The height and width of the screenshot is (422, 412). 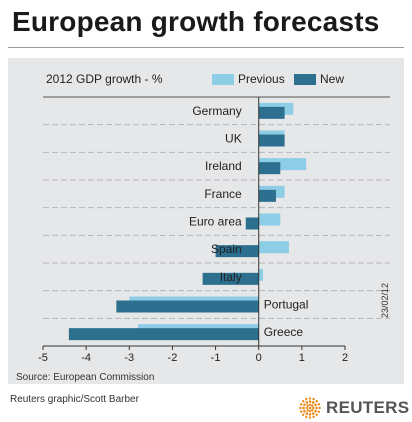 I want to click on brand-name: REUTERS, so click(x=368, y=407).